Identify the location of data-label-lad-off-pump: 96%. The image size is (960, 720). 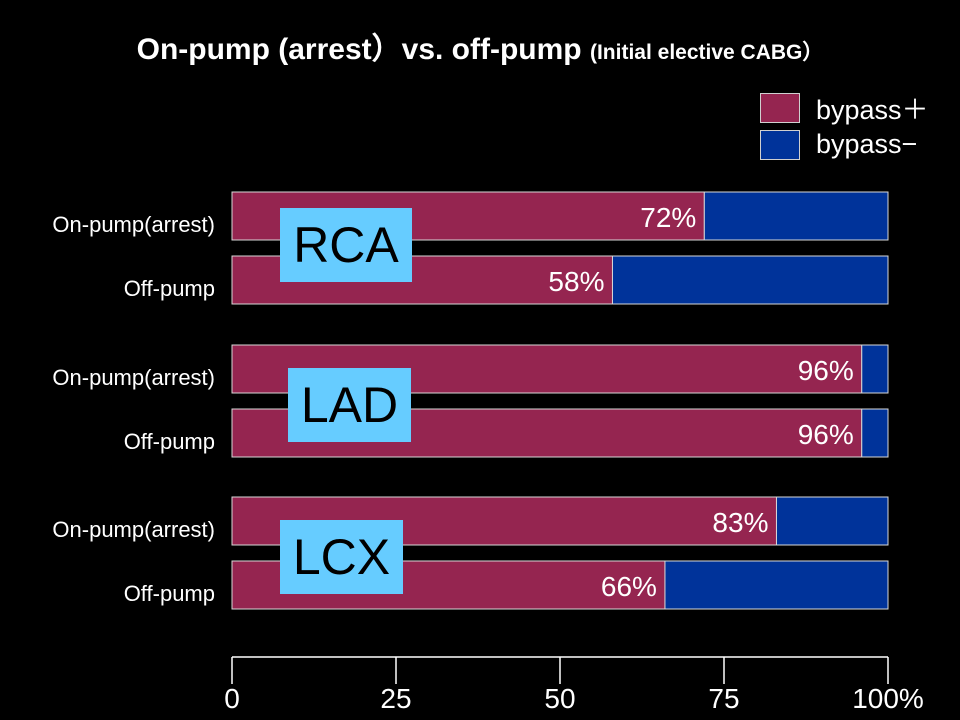
(826, 434).